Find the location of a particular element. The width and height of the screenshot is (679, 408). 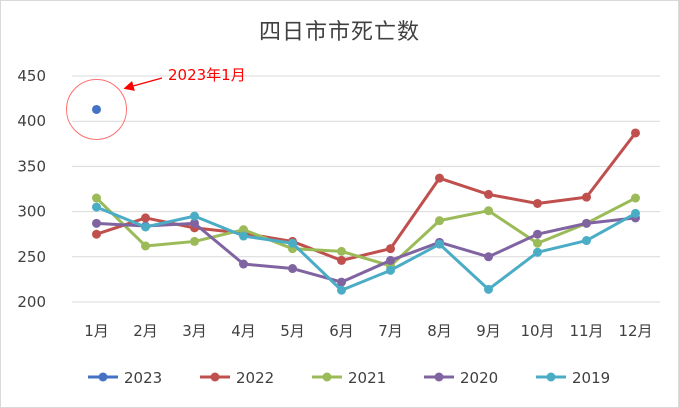

legend-label: 2020 is located at coordinates (479, 378).